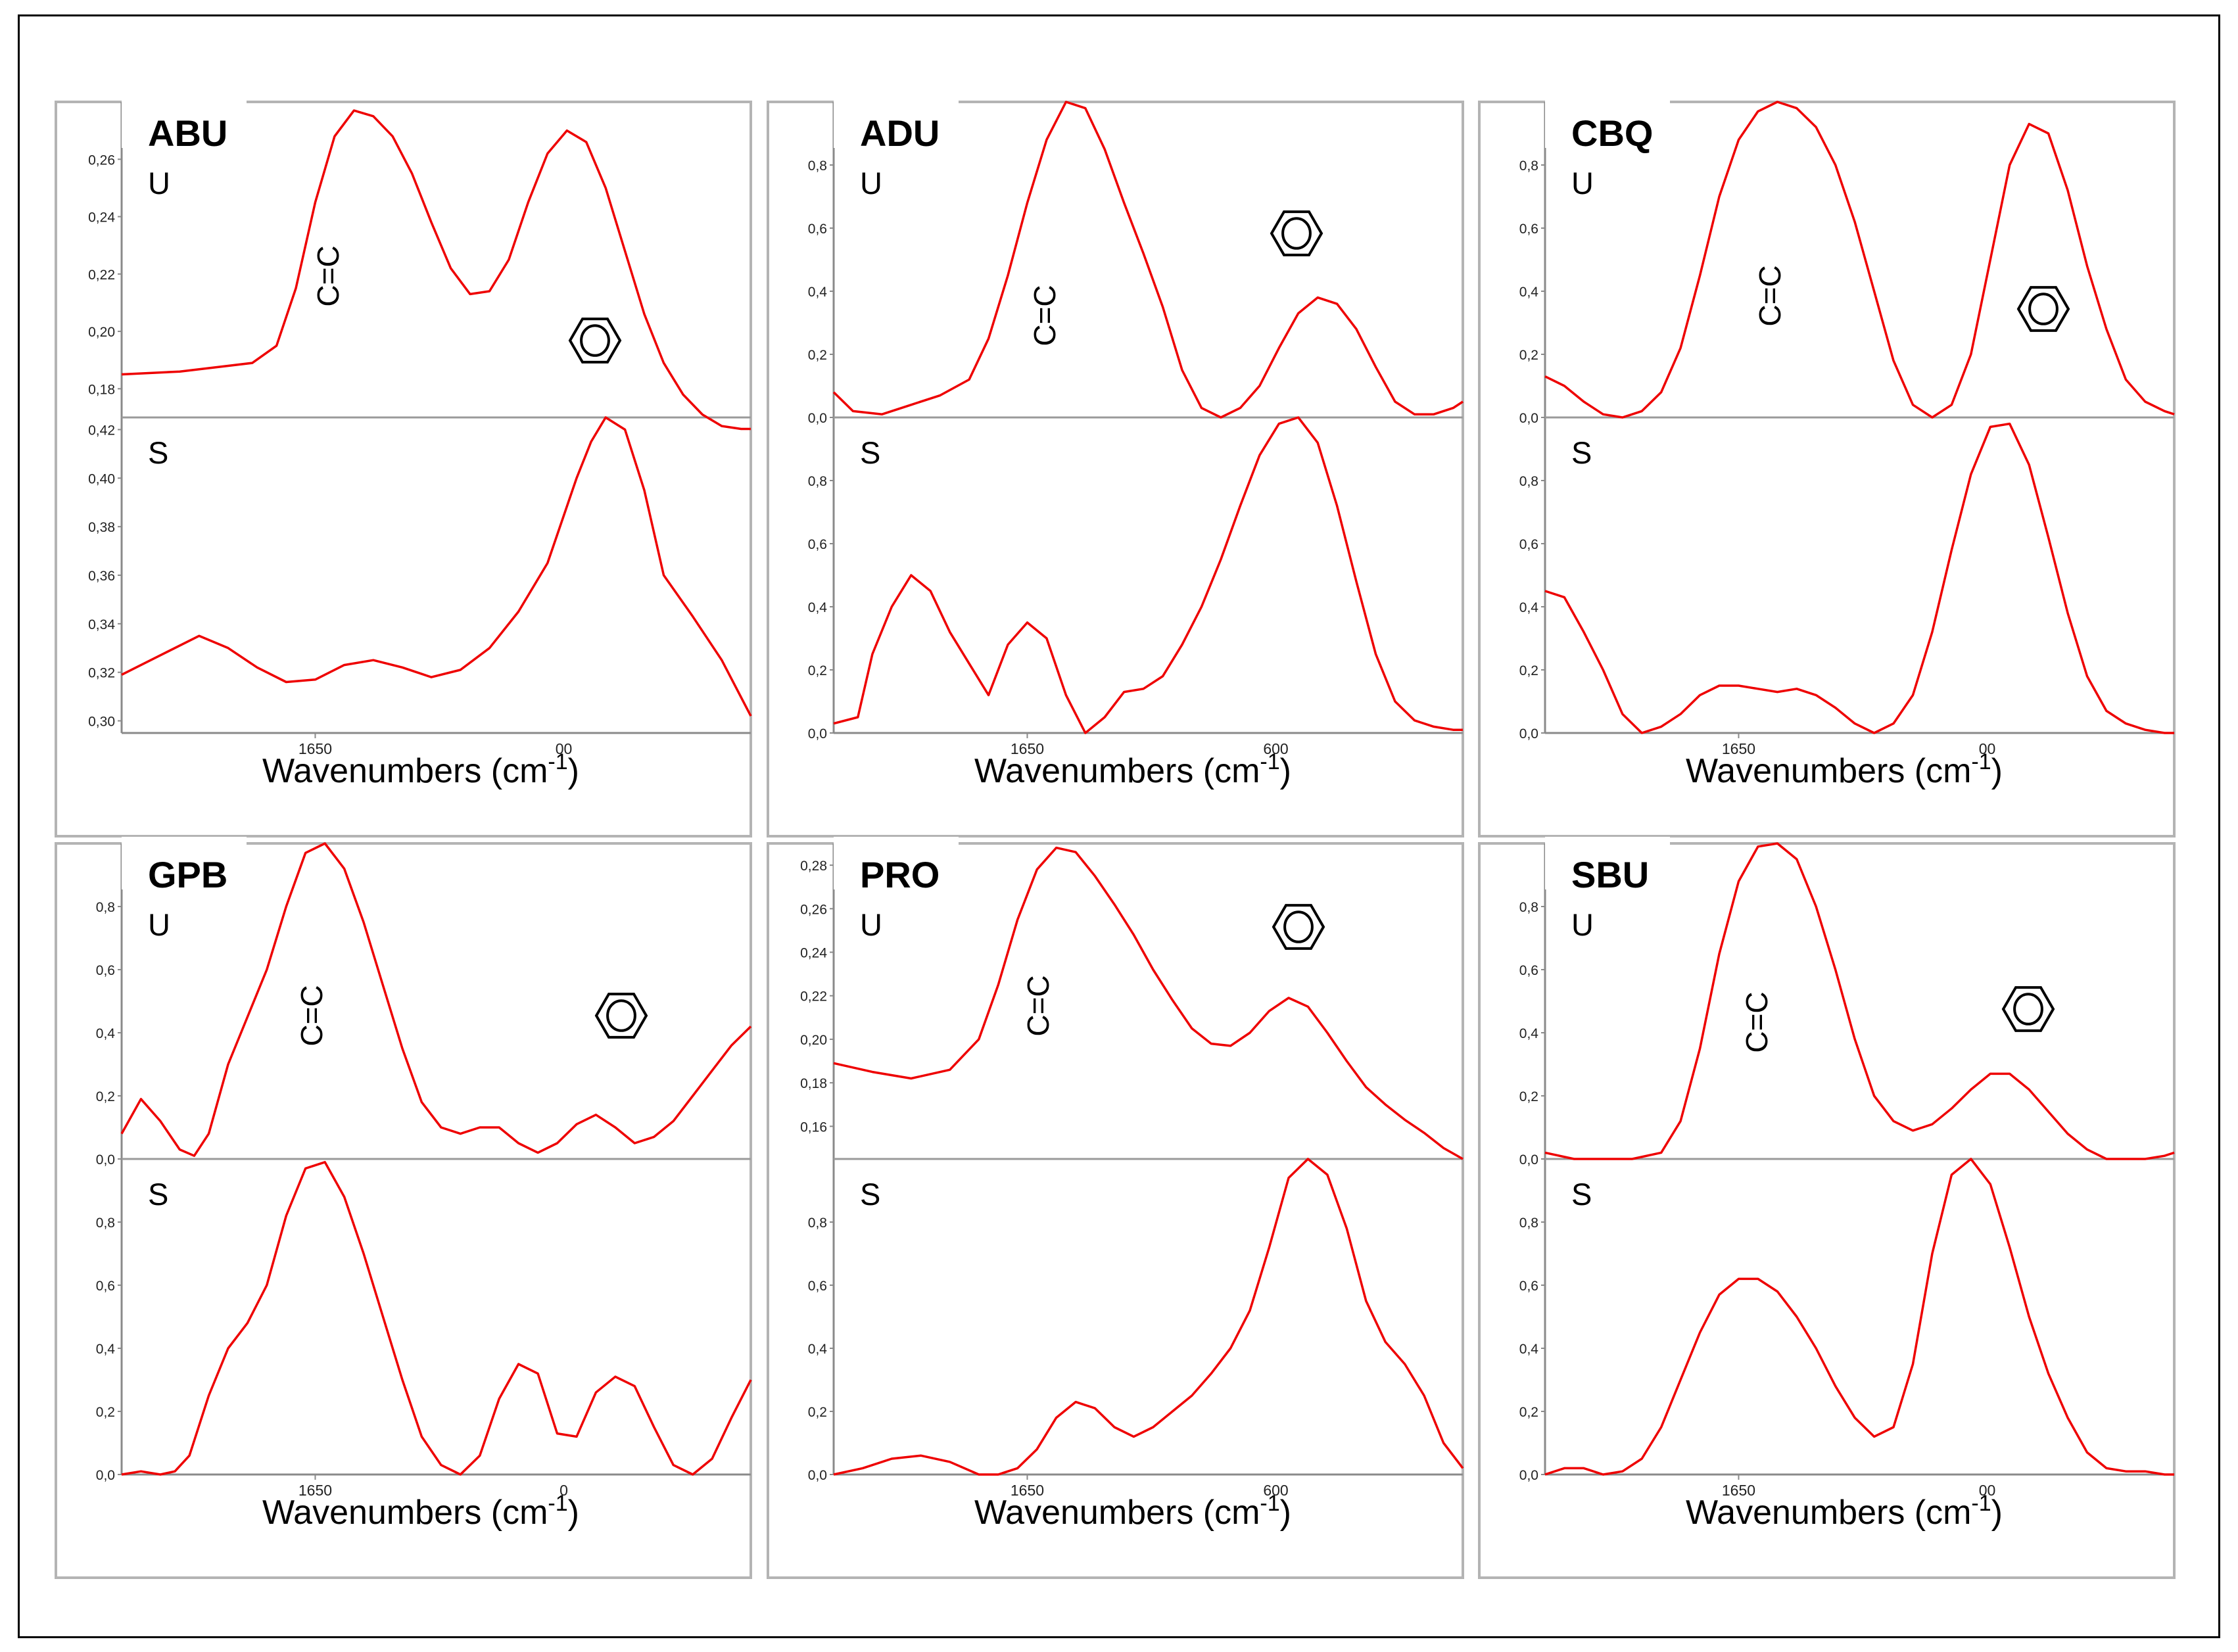  I want to click on panel-title: GPB, so click(187, 874).